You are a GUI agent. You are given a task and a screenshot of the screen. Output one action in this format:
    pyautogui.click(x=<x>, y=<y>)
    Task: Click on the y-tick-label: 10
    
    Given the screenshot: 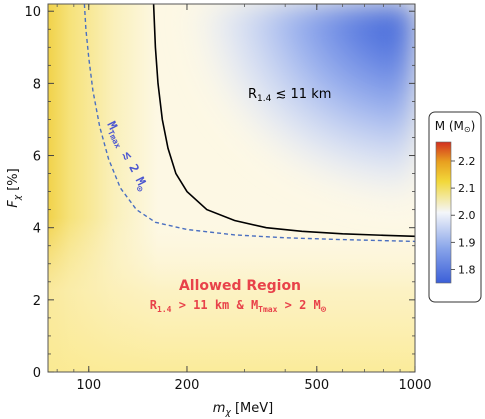 What is the action you would take?
    pyautogui.click(x=32, y=12)
    